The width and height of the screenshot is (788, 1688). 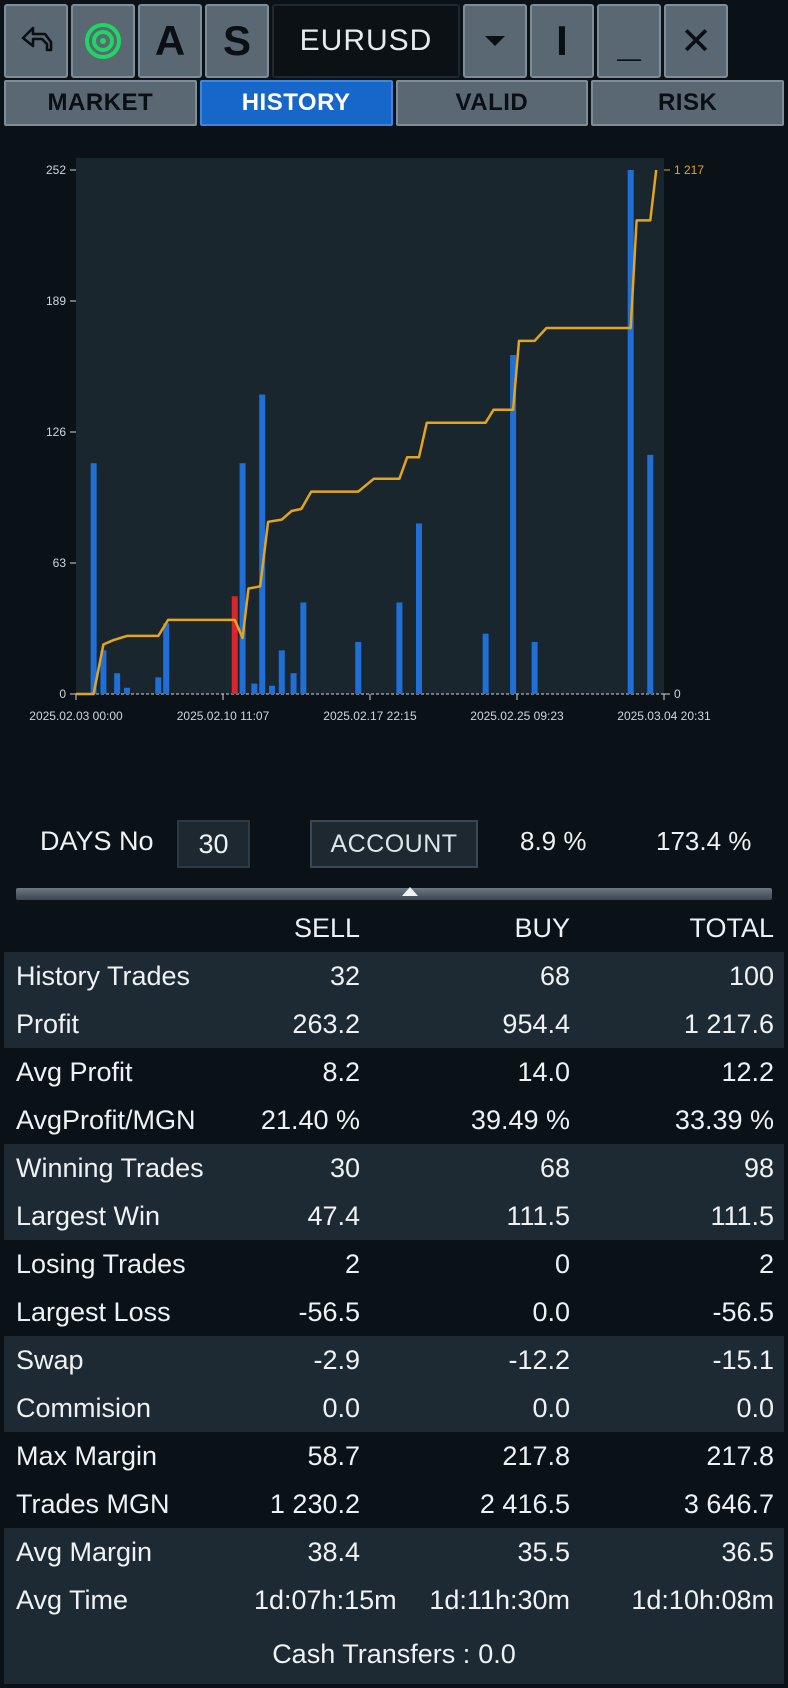 I want to click on row-total: 33.39 %, so click(x=724, y=1119).